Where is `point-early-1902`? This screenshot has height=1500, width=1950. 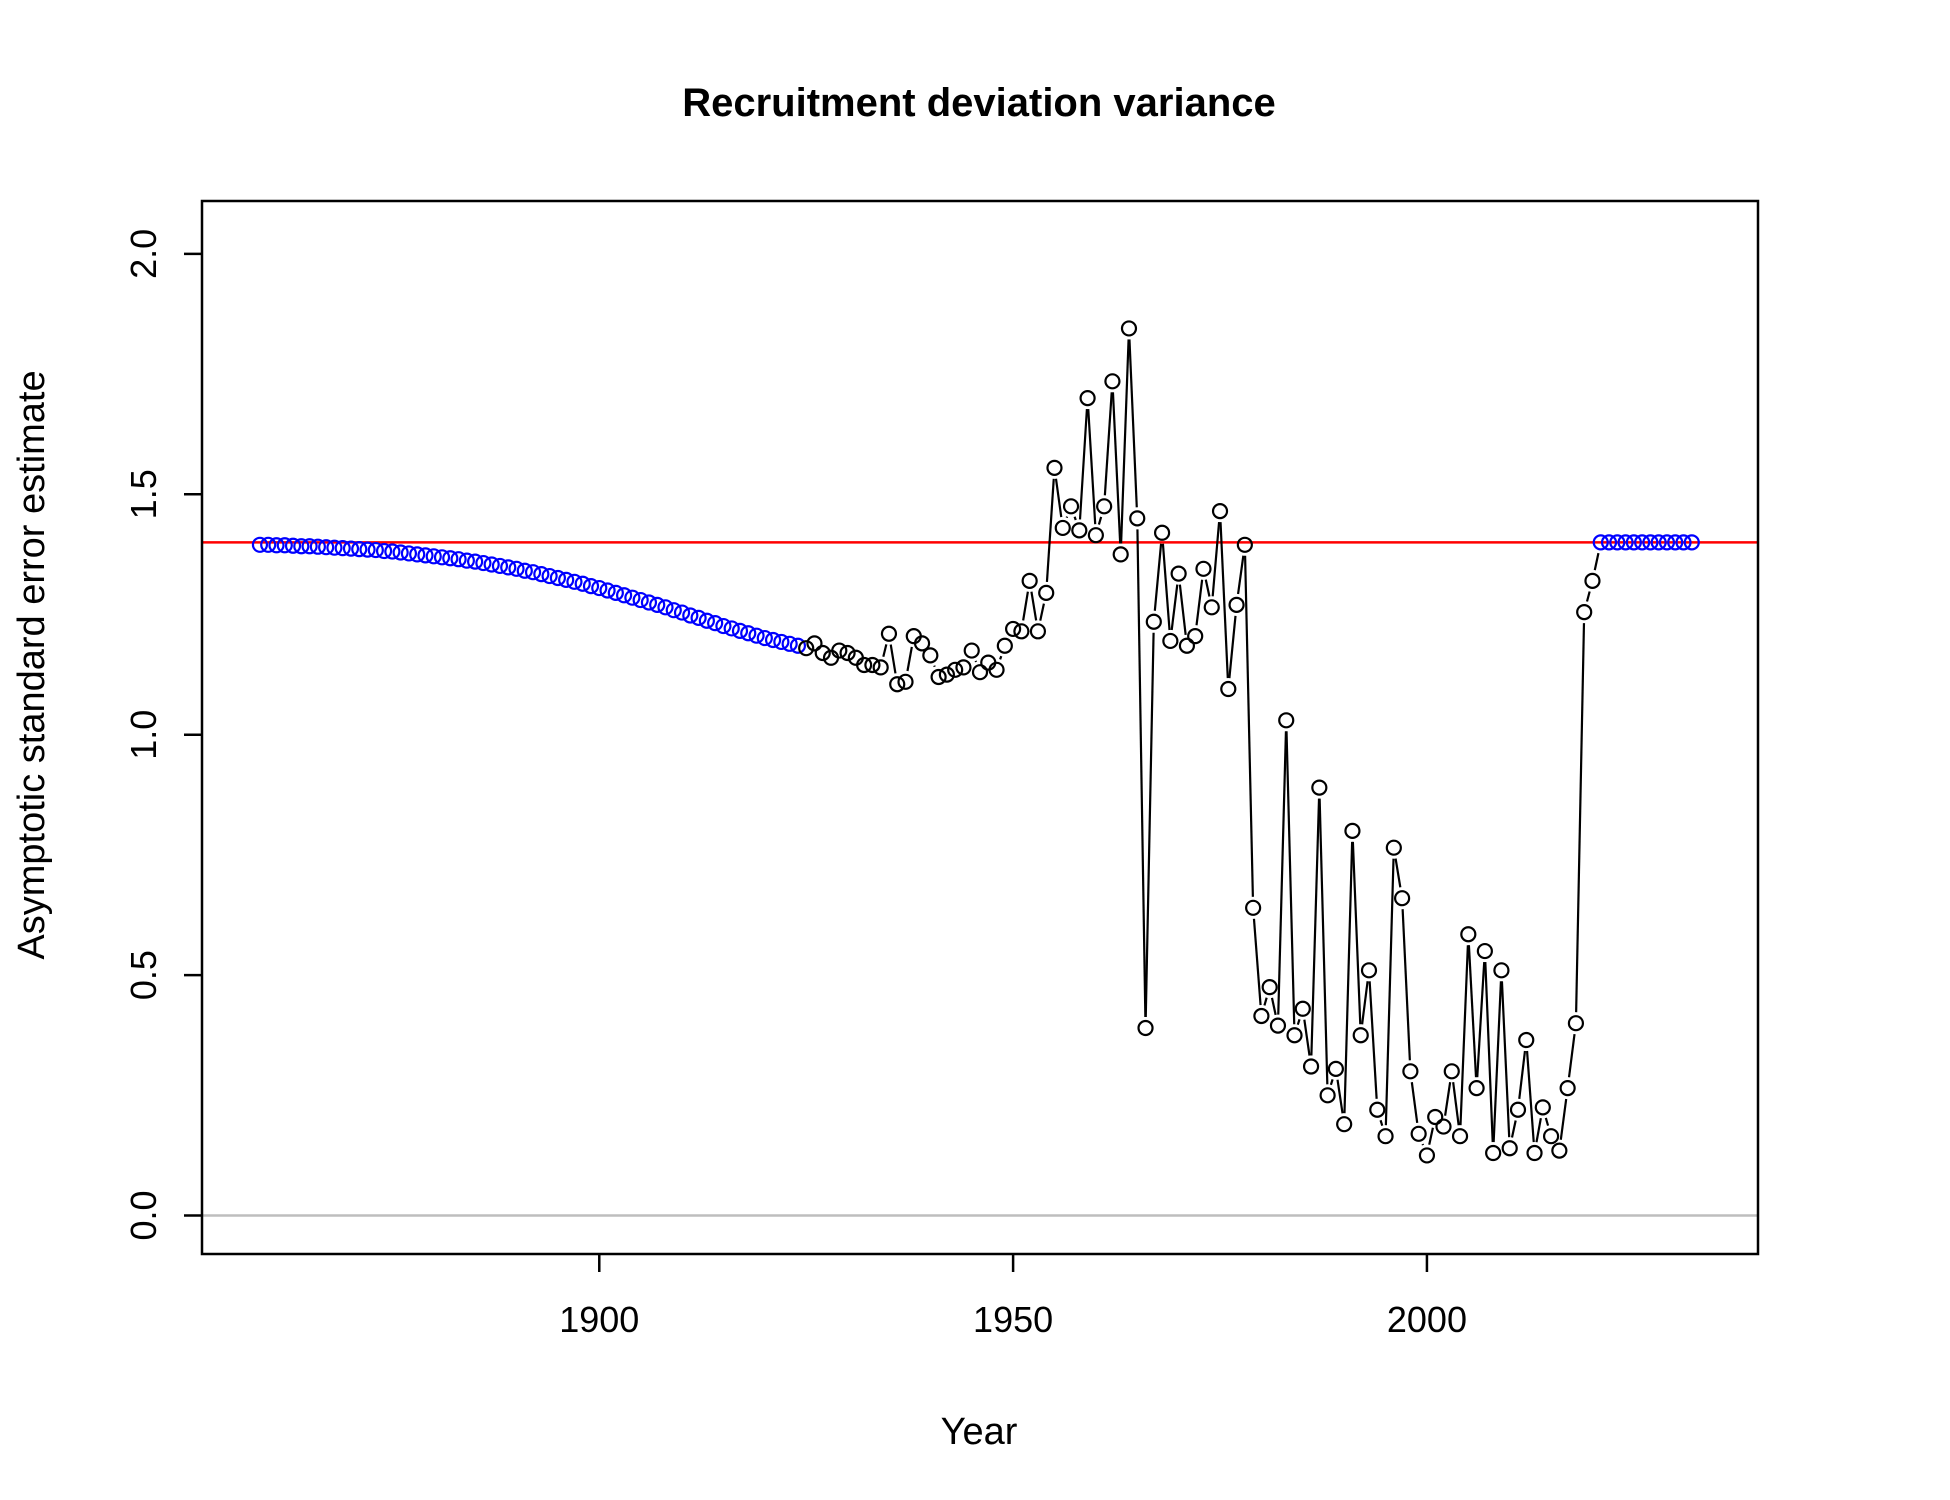 point-early-1902 is located at coordinates (615, 592).